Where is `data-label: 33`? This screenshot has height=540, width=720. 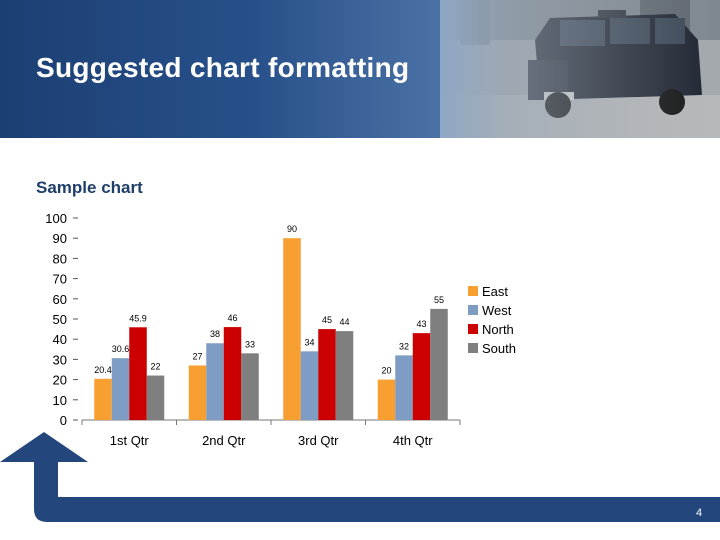 data-label: 33 is located at coordinates (250, 344).